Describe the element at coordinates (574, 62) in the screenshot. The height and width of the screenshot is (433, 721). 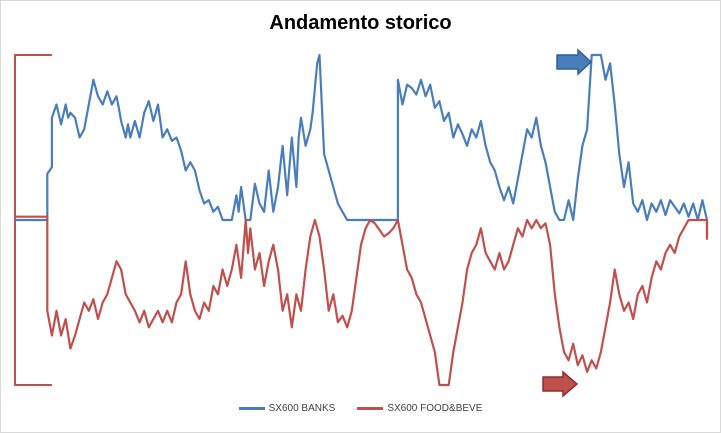
I see `blue-arrow-icon` at that location.